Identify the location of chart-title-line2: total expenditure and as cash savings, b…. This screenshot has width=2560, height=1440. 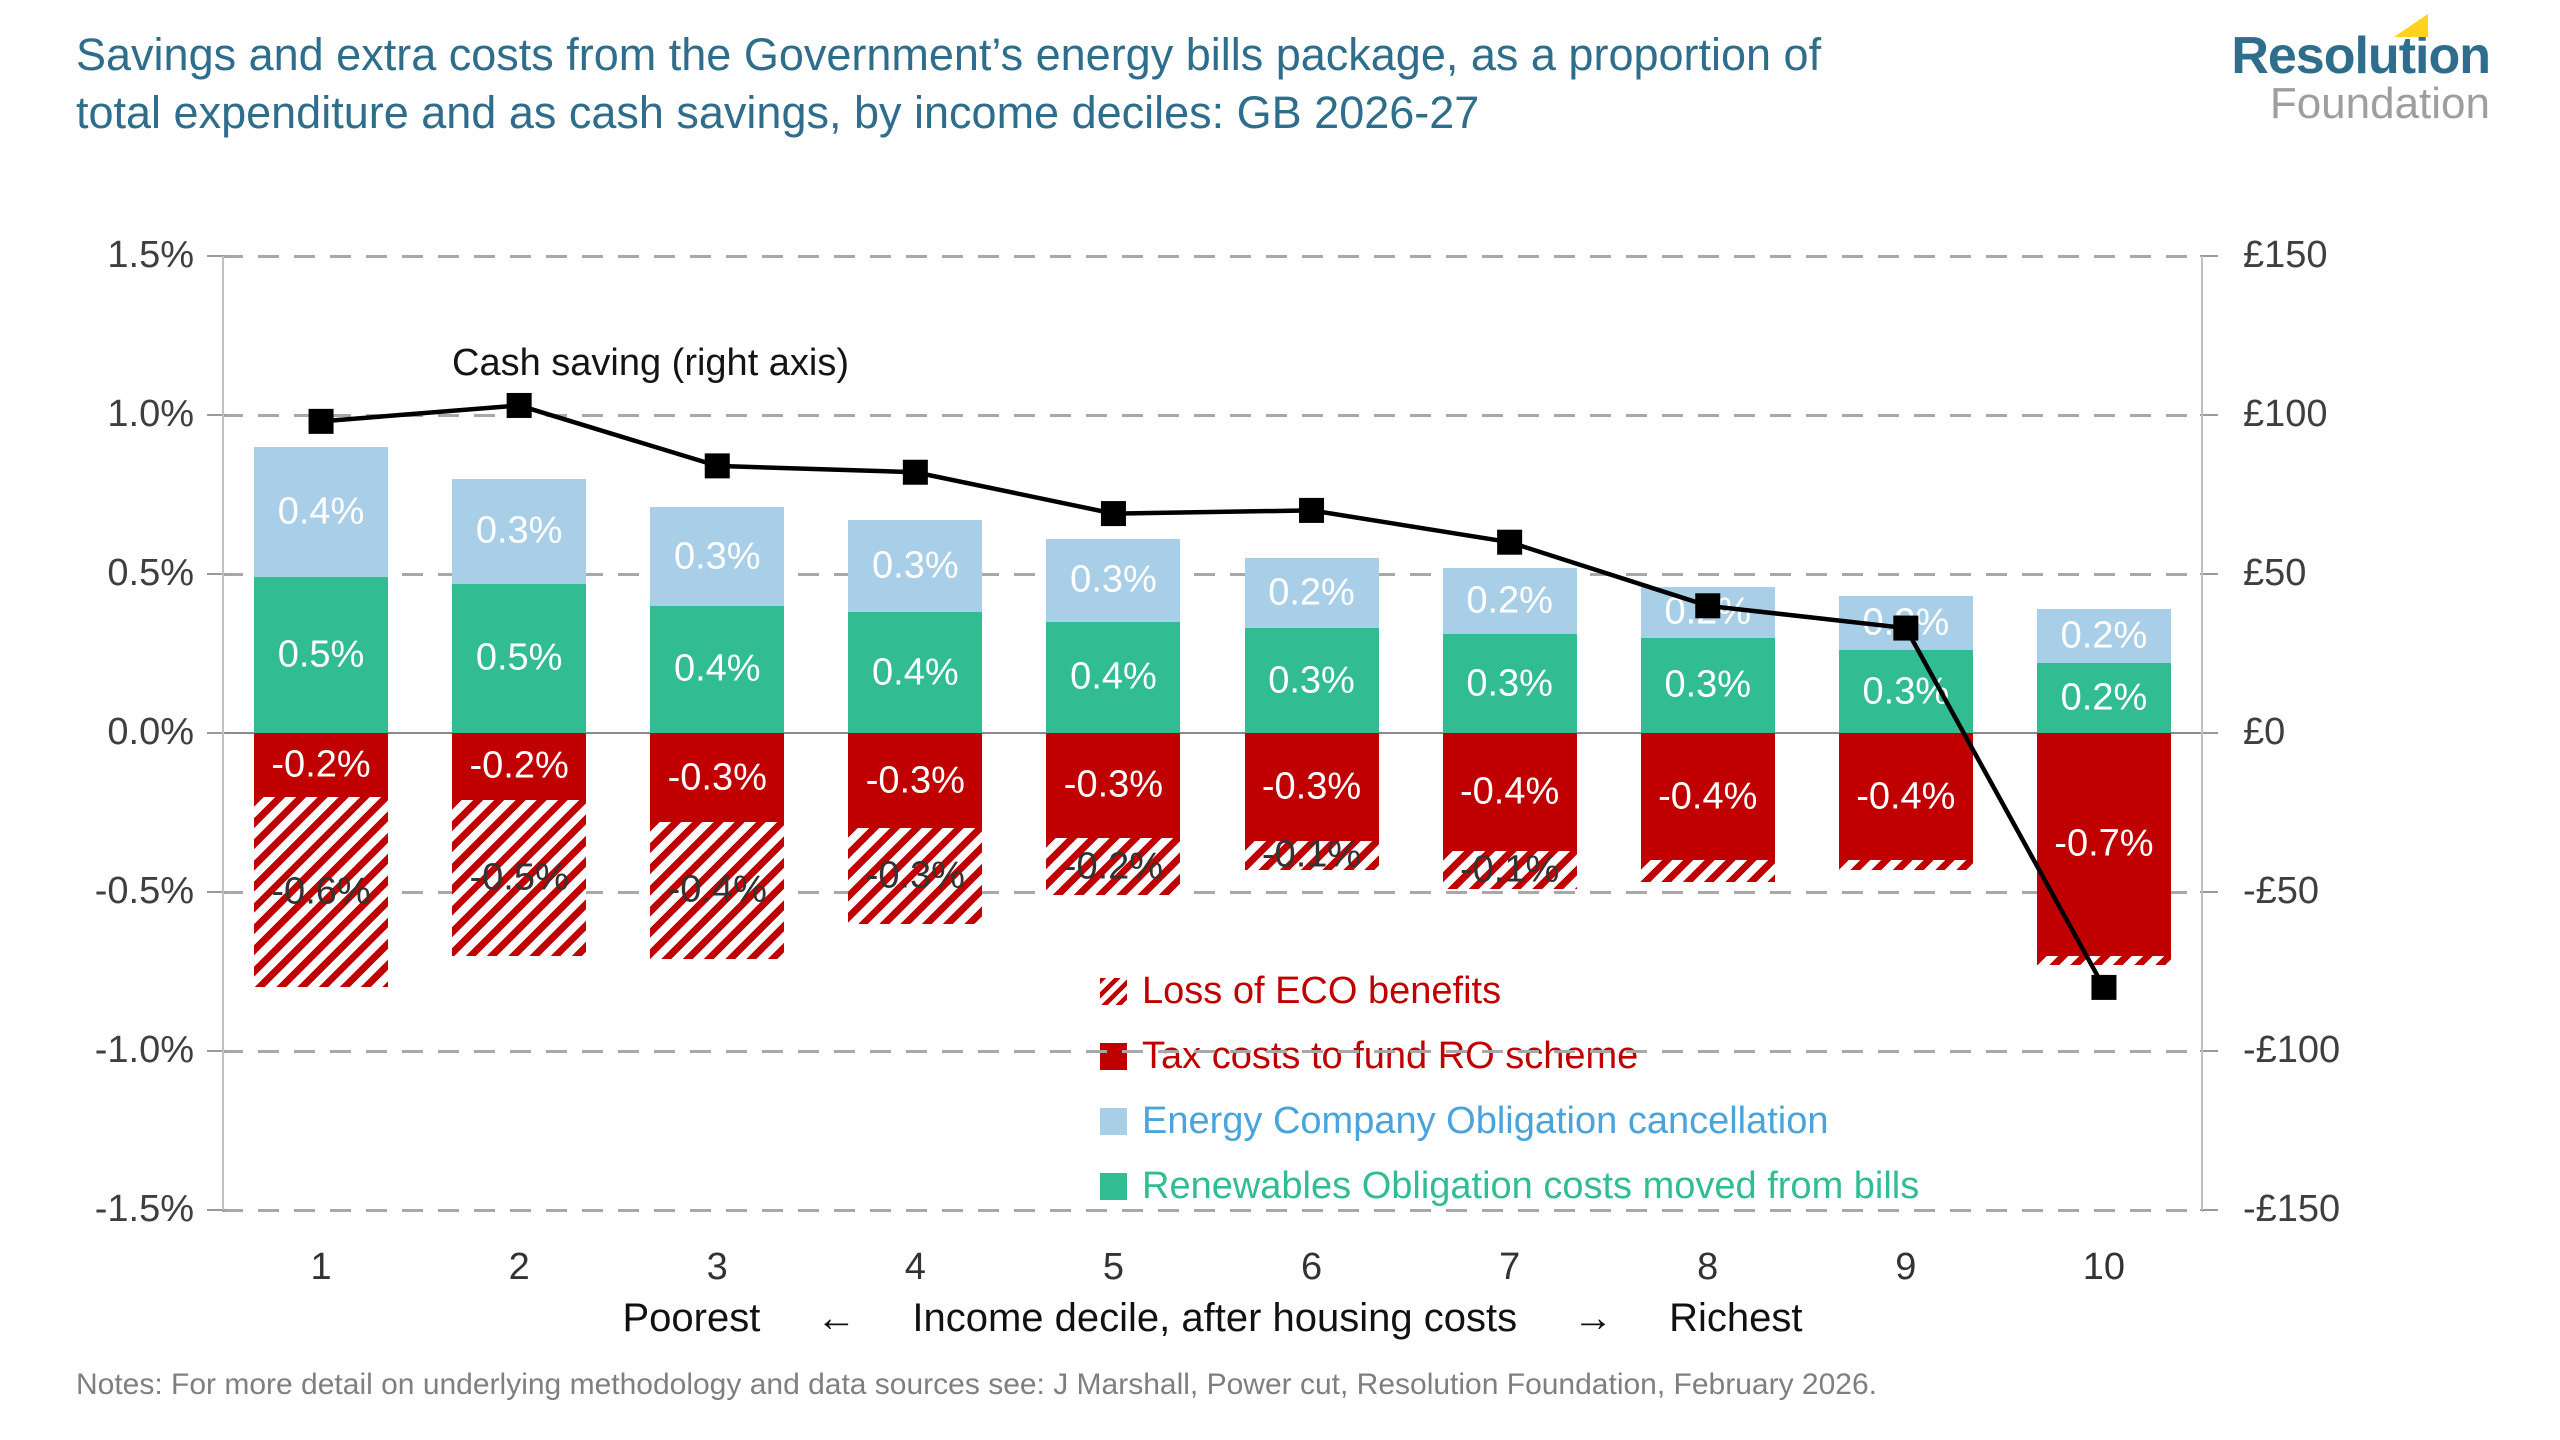
(778, 112).